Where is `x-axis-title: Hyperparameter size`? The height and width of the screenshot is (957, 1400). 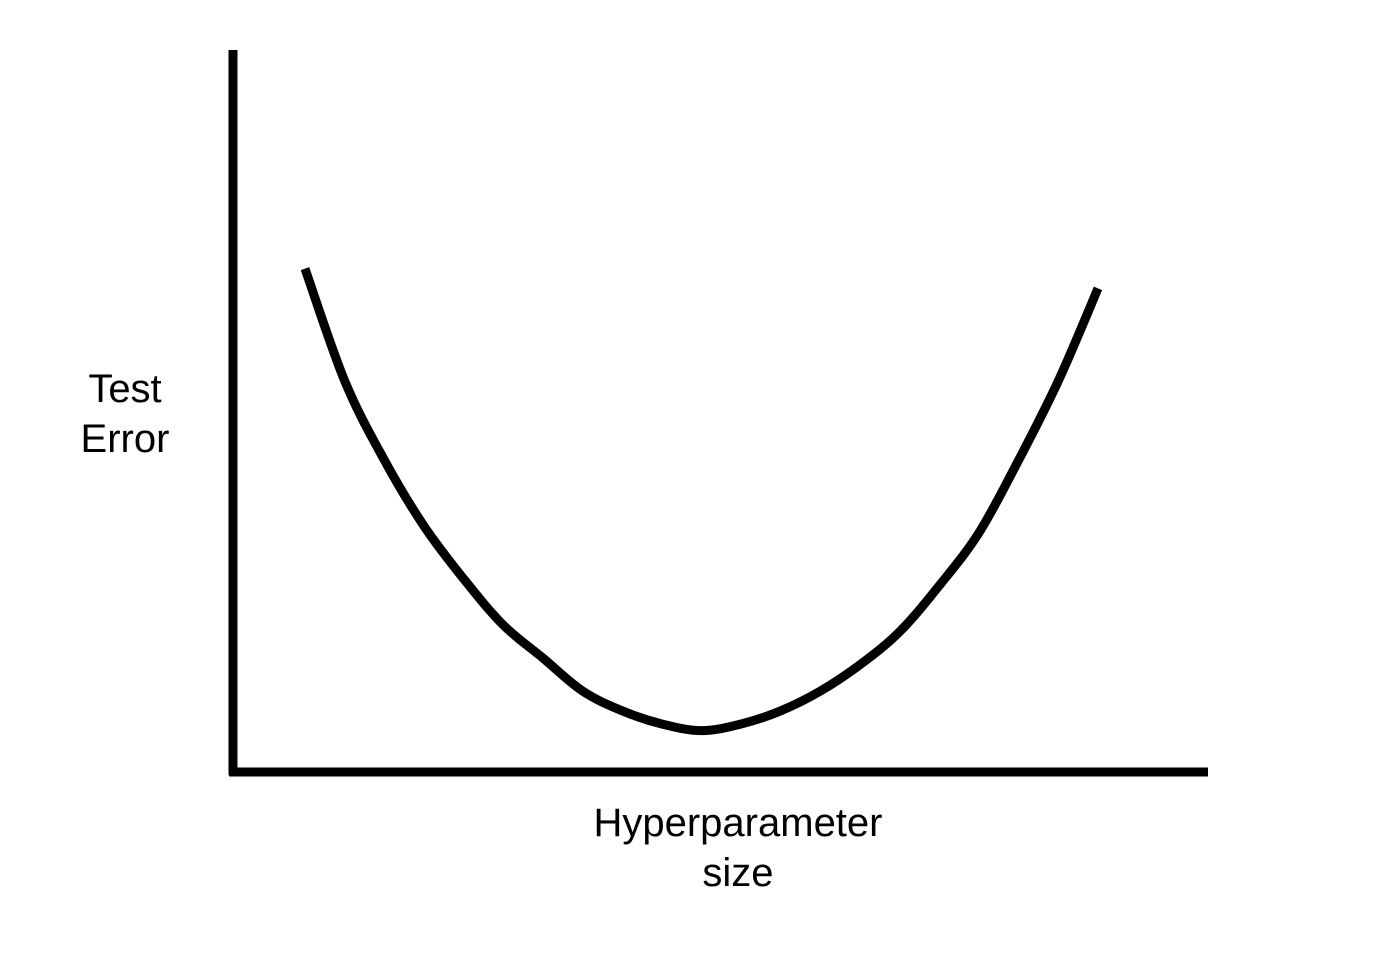 x-axis-title: Hyperparameter size is located at coordinates (738, 848).